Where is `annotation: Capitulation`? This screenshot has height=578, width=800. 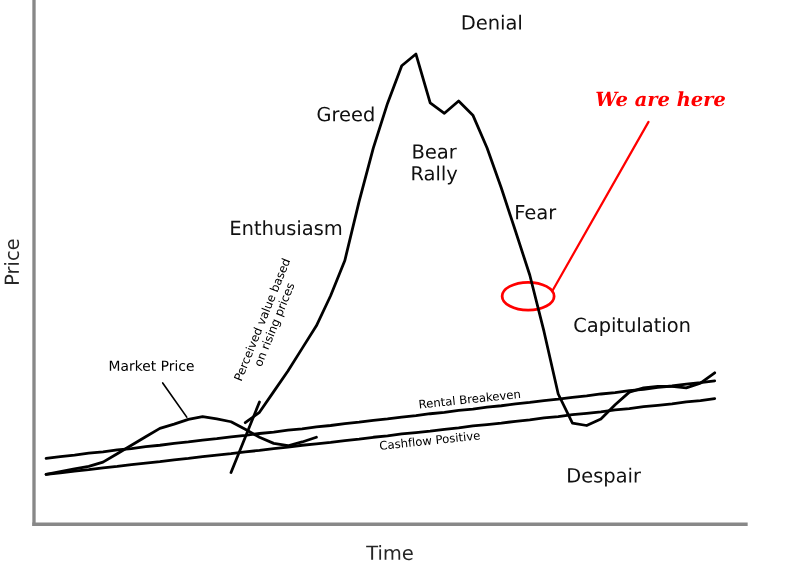 annotation: Capitulation is located at coordinates (632, 327).